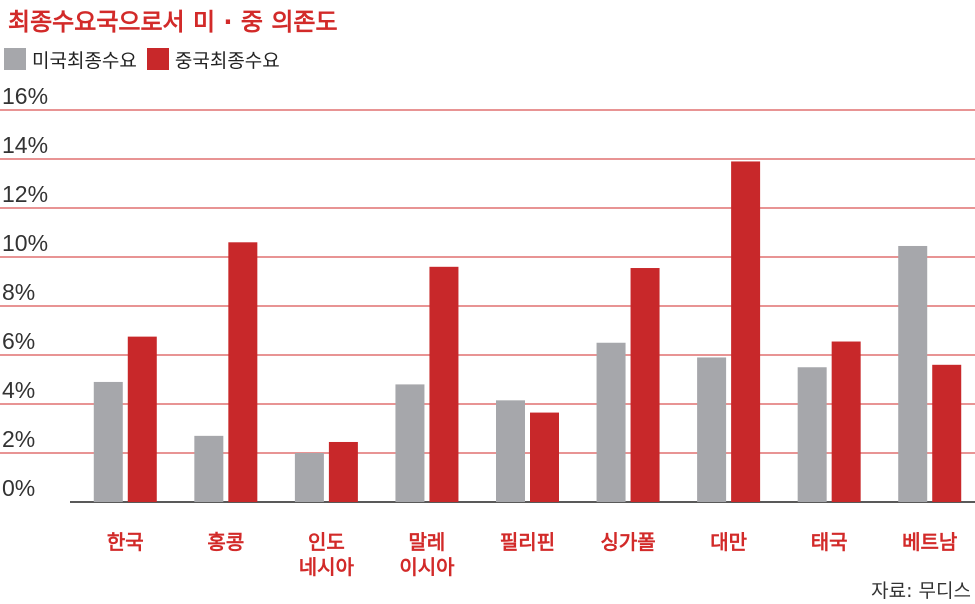  I want to click on y-tick-label: 0%, so click(18, 488).